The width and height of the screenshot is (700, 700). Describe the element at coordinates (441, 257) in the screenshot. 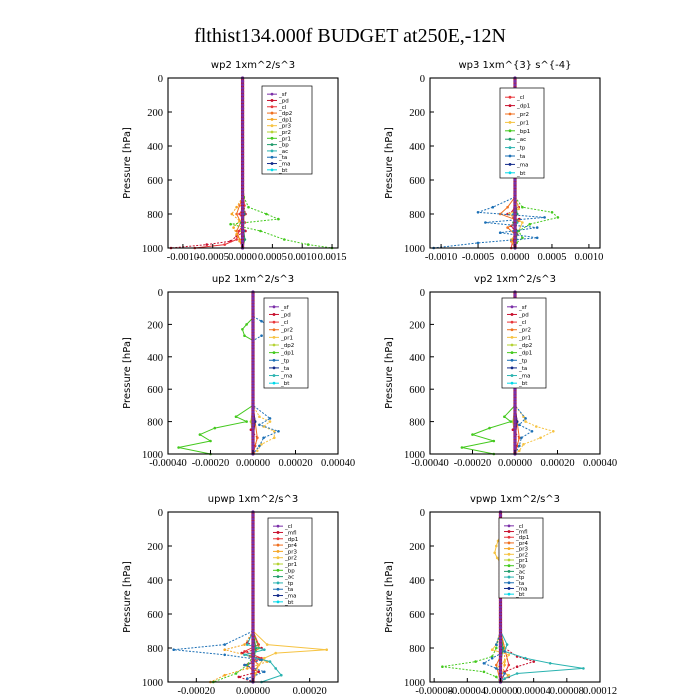

I see `x-tick-label: -0.0010` at that location.